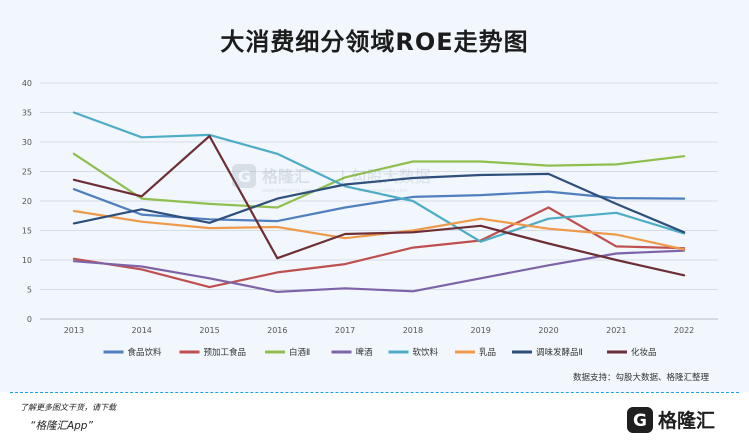 The height and width of the screenshot is (448, 749). I want to click on y-tick-label: 5, so click(29, 290).